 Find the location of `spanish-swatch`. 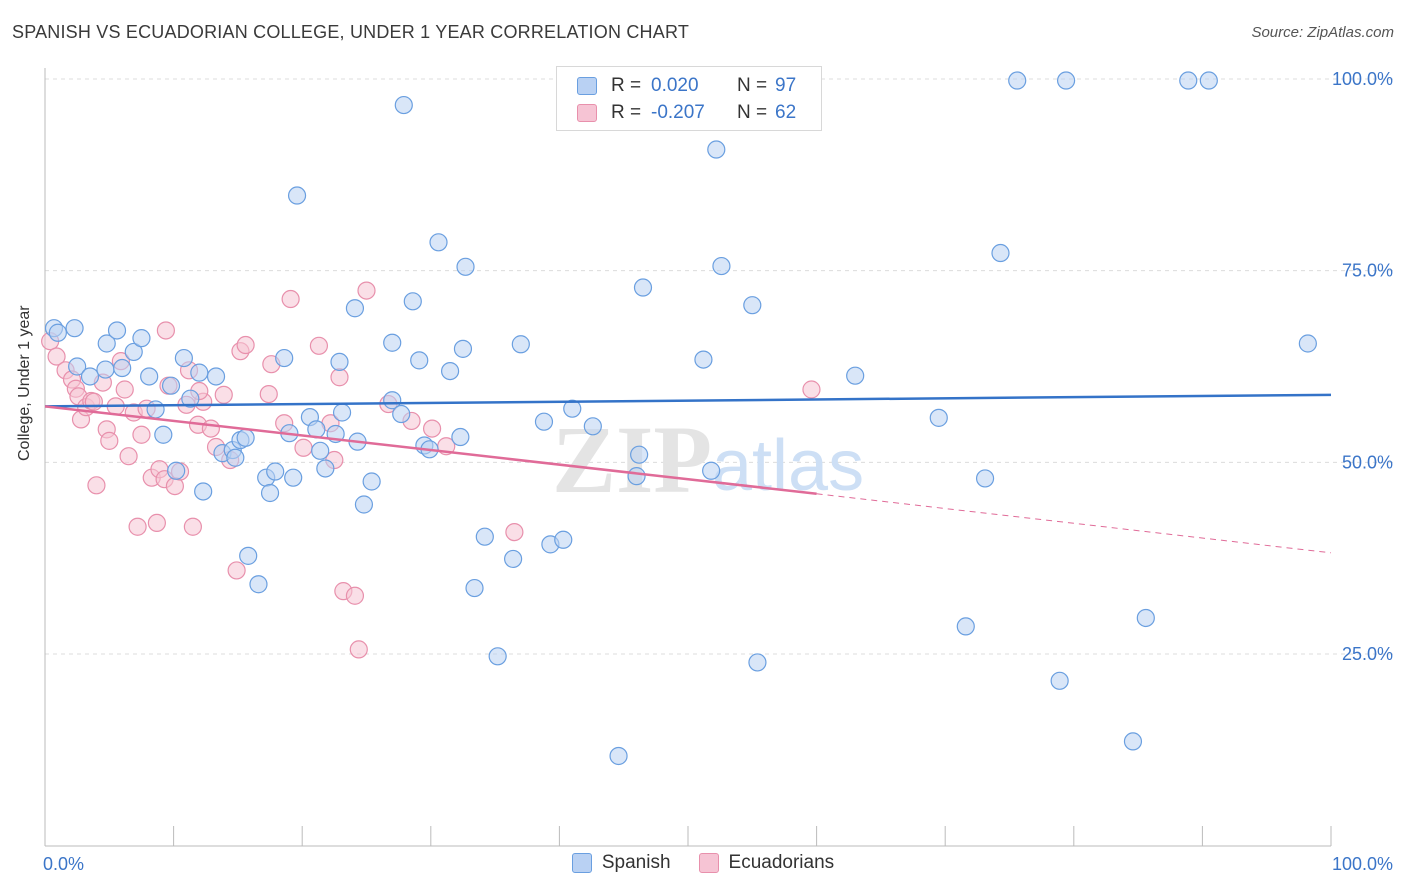

spanish-swatch is located at coordinates (587, 86).